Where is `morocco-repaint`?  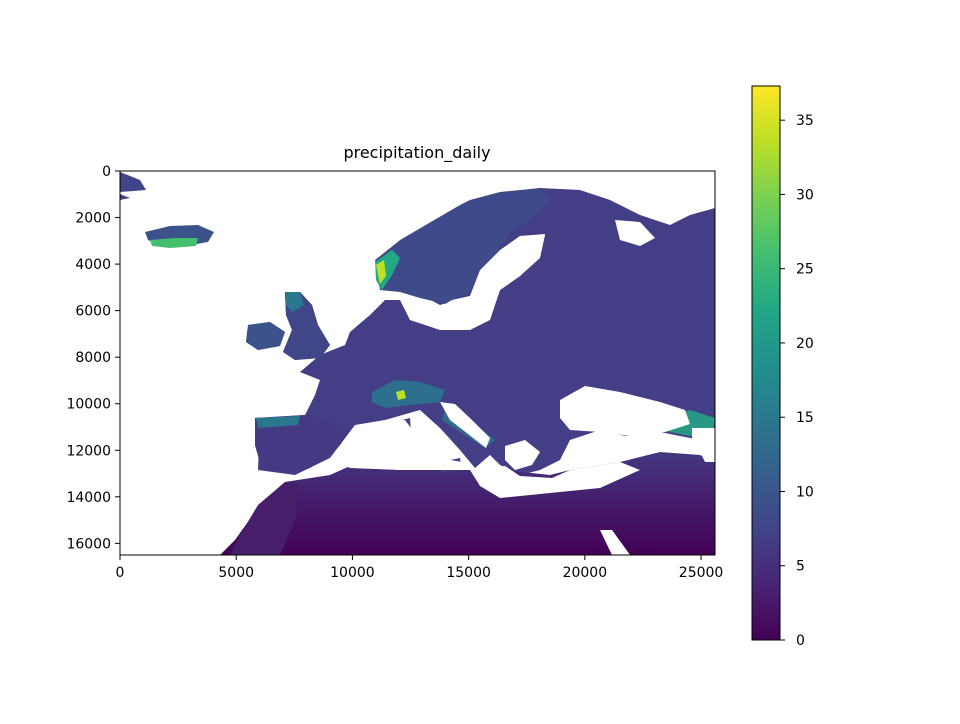
morocco-repaint is located at coordinates (265, 518).